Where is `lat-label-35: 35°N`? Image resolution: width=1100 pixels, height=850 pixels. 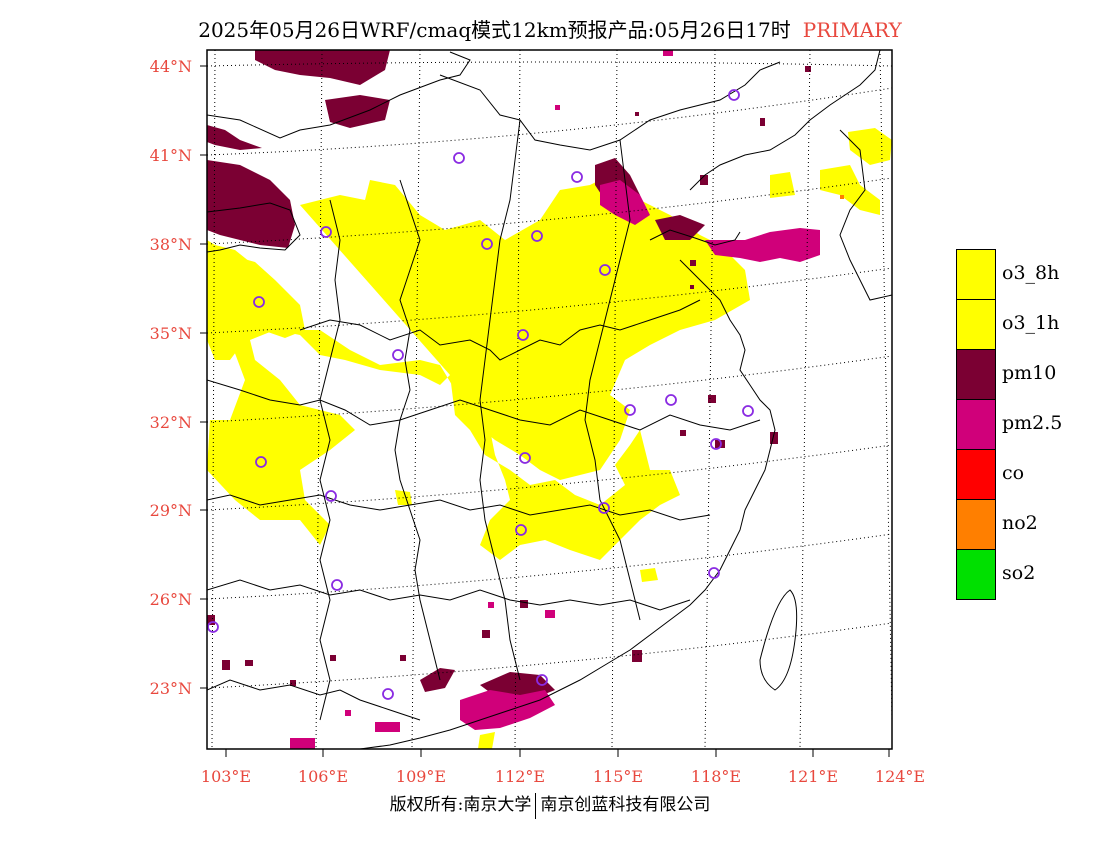 lat-label-35: 35°N is located at coordinates (171, 333).